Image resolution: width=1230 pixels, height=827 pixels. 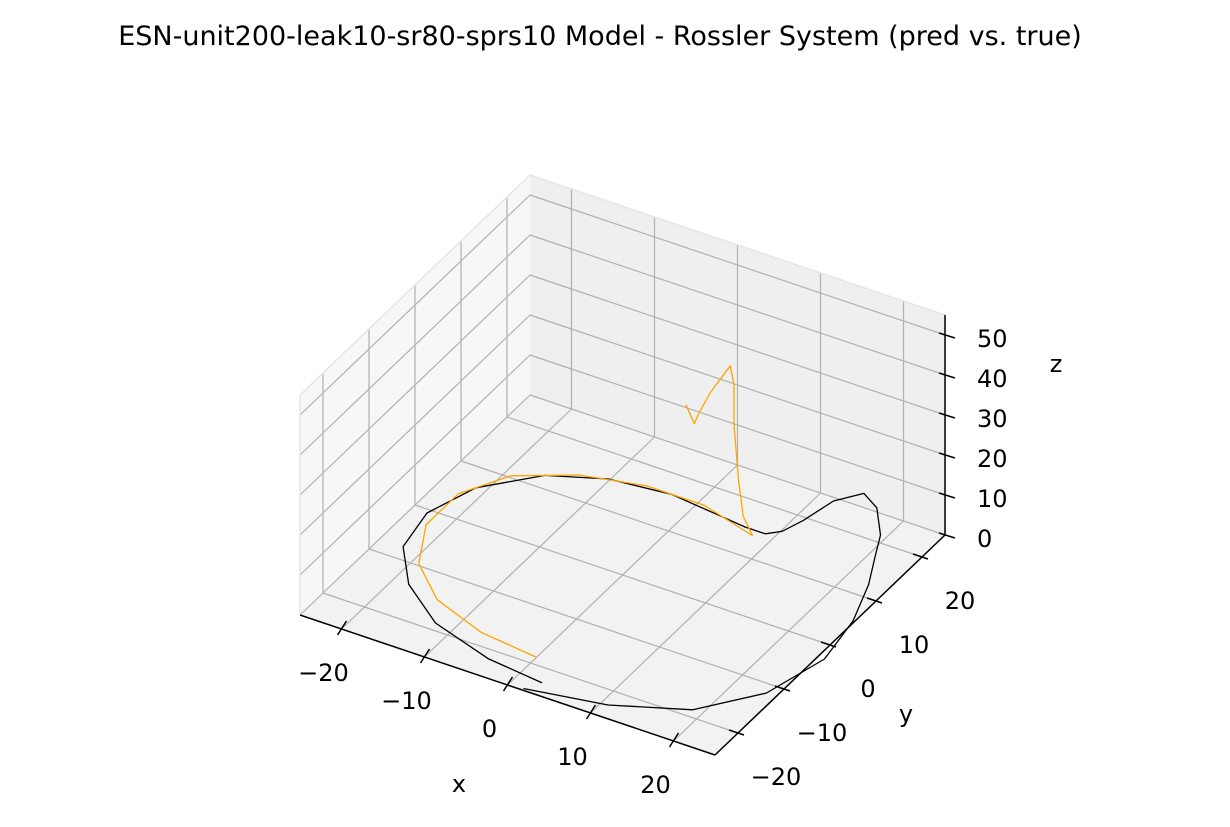 I want to click on y-axis-label: y, so click(x=906, y=714).